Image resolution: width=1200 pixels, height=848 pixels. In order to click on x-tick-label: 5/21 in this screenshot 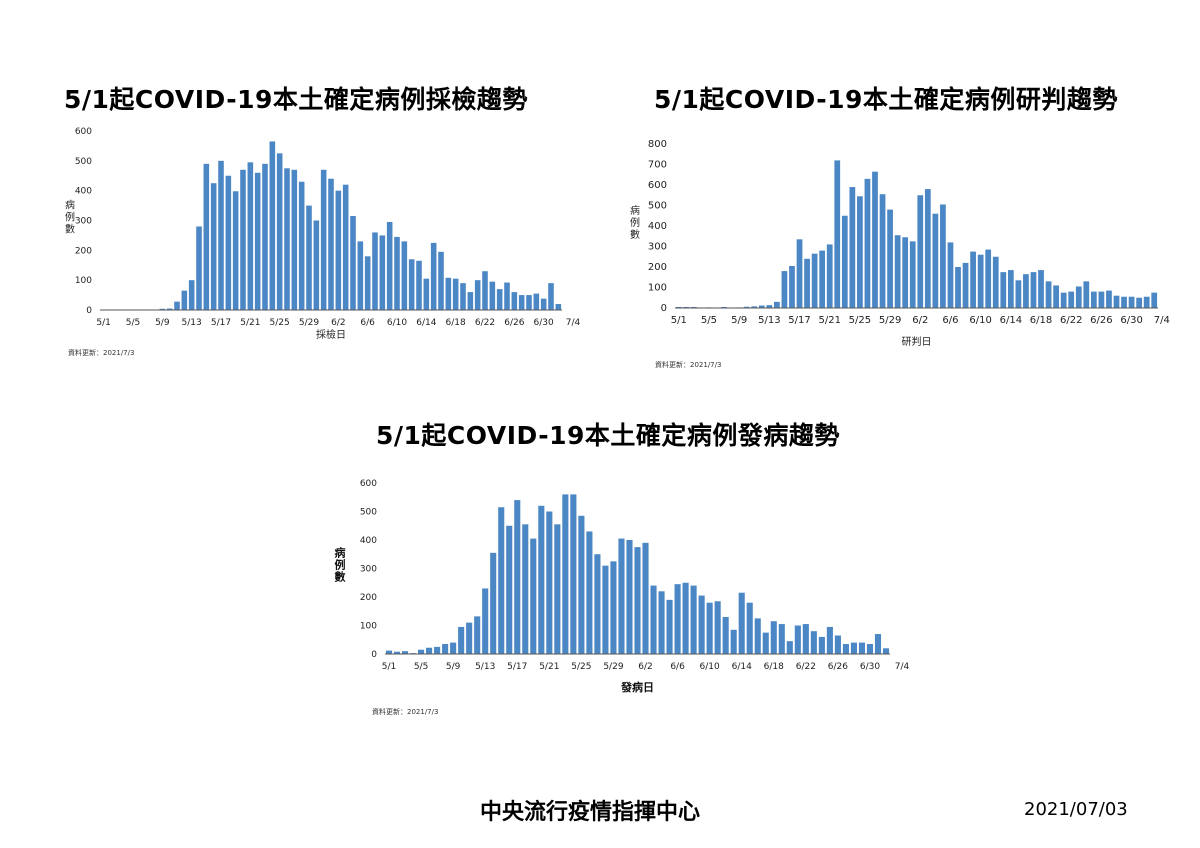, I will do `click(250, 323)`.